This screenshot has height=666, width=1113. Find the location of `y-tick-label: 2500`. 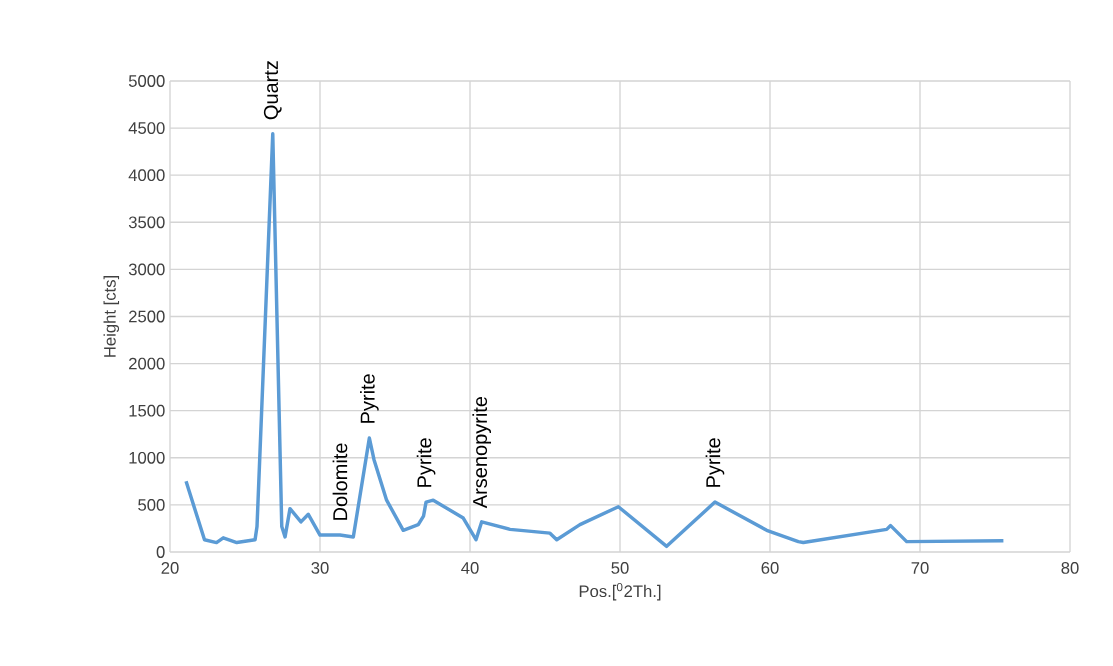

y-tick-label: 2500 is located at coordinates (147, 316).